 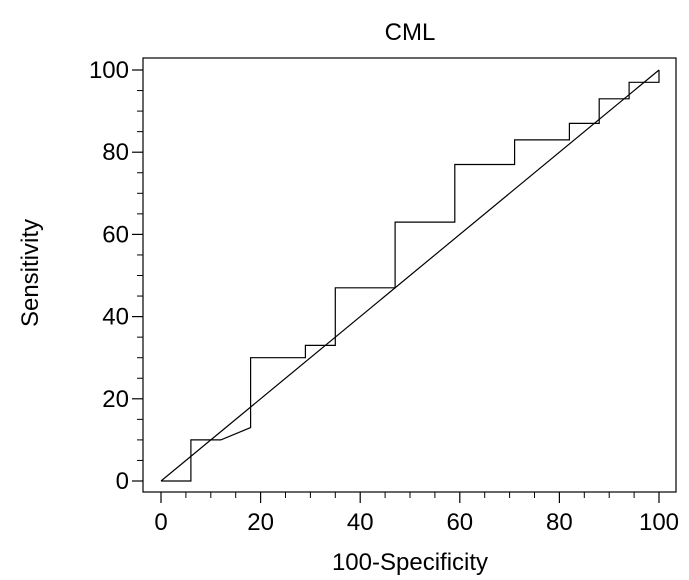 I want to click on y-axis-label: Sensitivity, so click(x=30, y=273).